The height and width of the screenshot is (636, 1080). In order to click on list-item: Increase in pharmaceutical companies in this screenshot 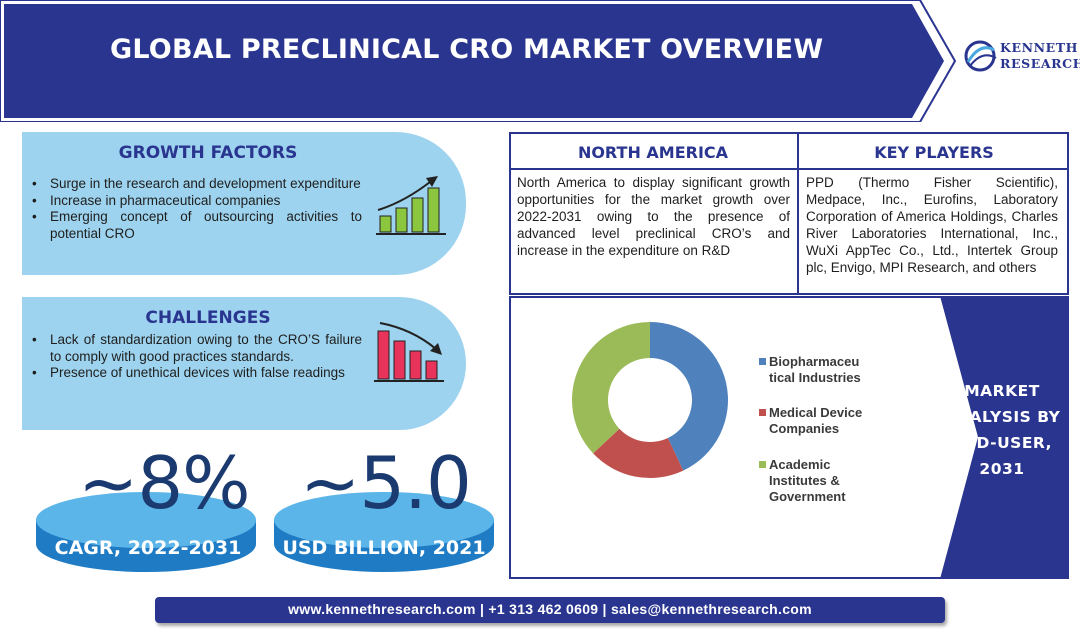, I will do `click(197, 201)`.